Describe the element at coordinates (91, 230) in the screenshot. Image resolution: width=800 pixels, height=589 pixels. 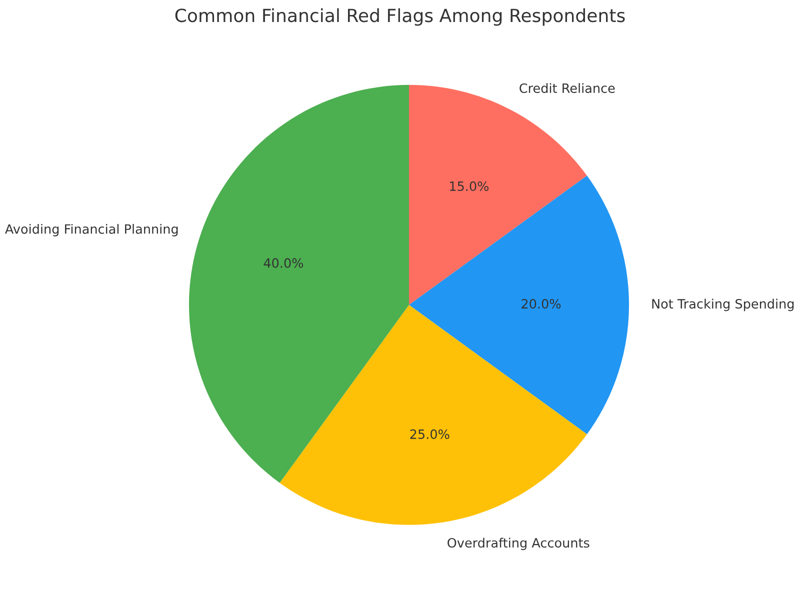
I see `slice-label: Avoiding Financial Planning` at that location.